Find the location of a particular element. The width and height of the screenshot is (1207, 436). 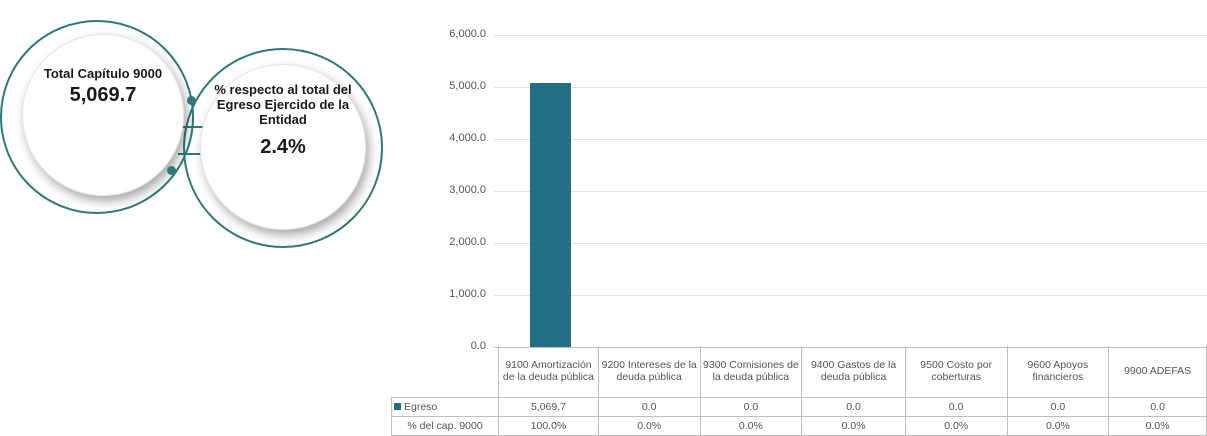

pct-value: 2.4% is located at coordinates (283, 147).